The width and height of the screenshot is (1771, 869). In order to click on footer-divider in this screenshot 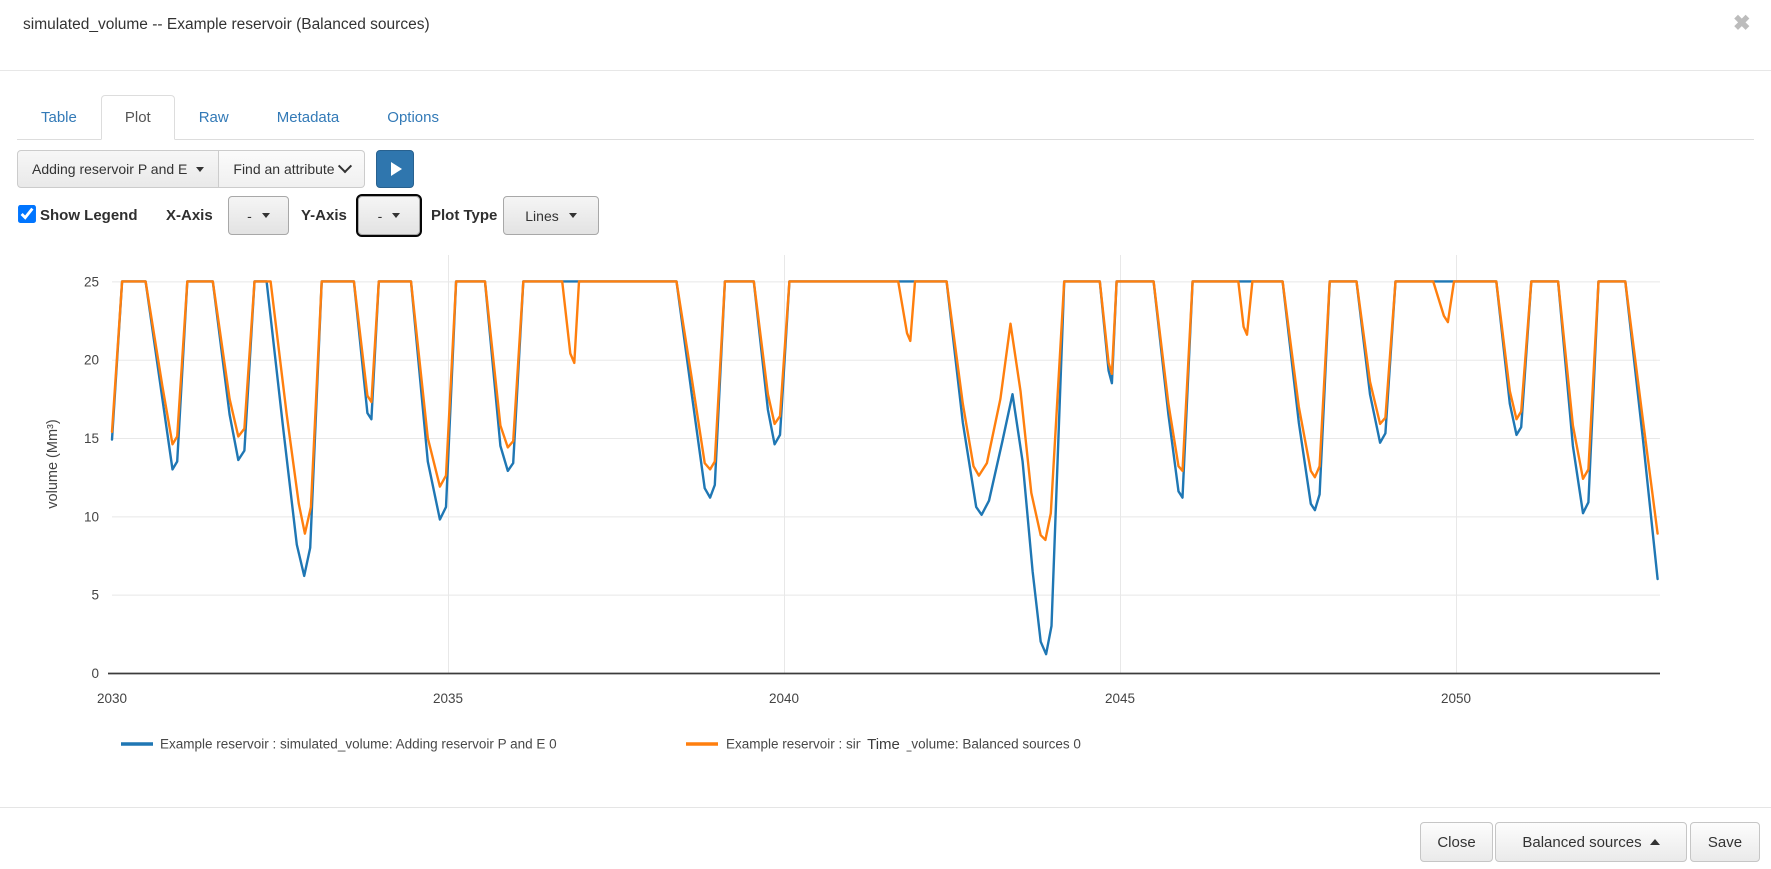, I will do `click(885, 807)`.